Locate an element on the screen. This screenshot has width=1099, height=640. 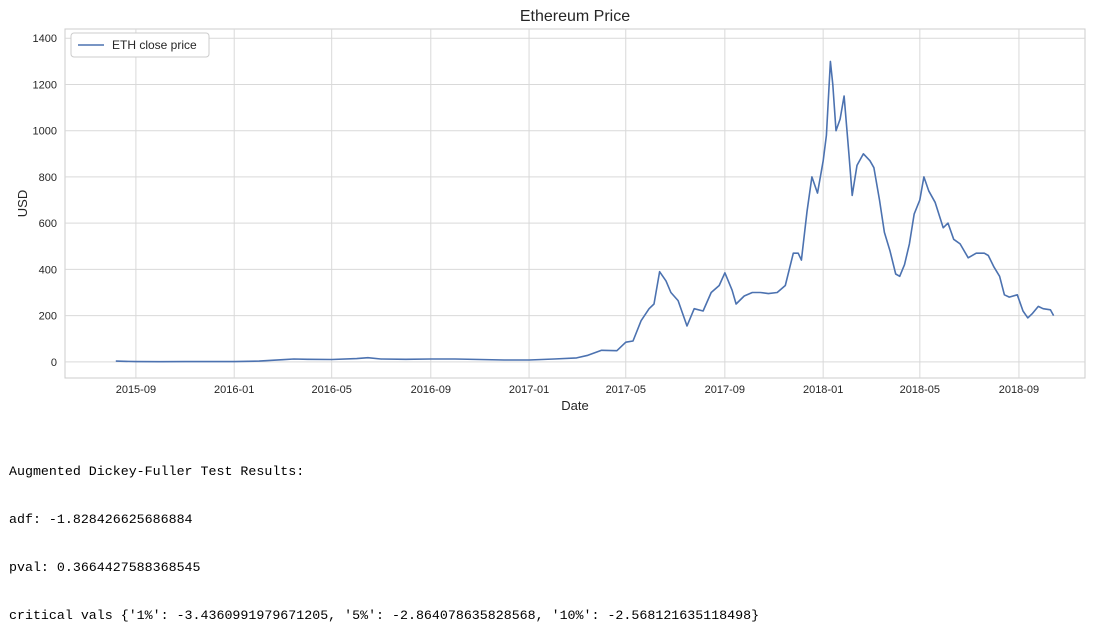
y-tick-label: 200 is located at coordinates (48, 317).